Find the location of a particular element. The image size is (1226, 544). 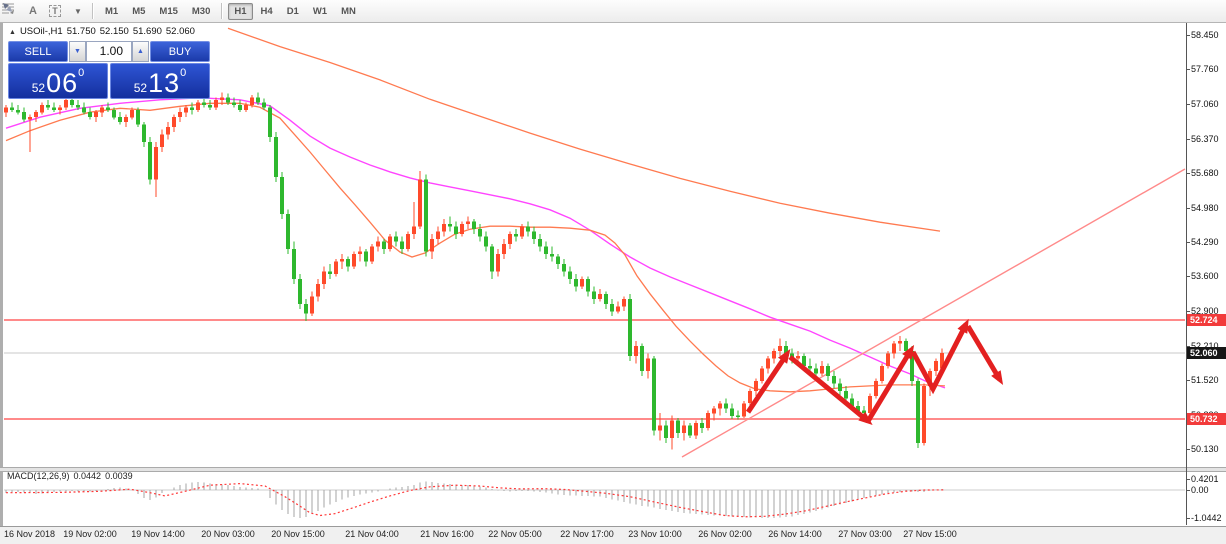

text-label-glyph: T is located at coordinates (55, 11).